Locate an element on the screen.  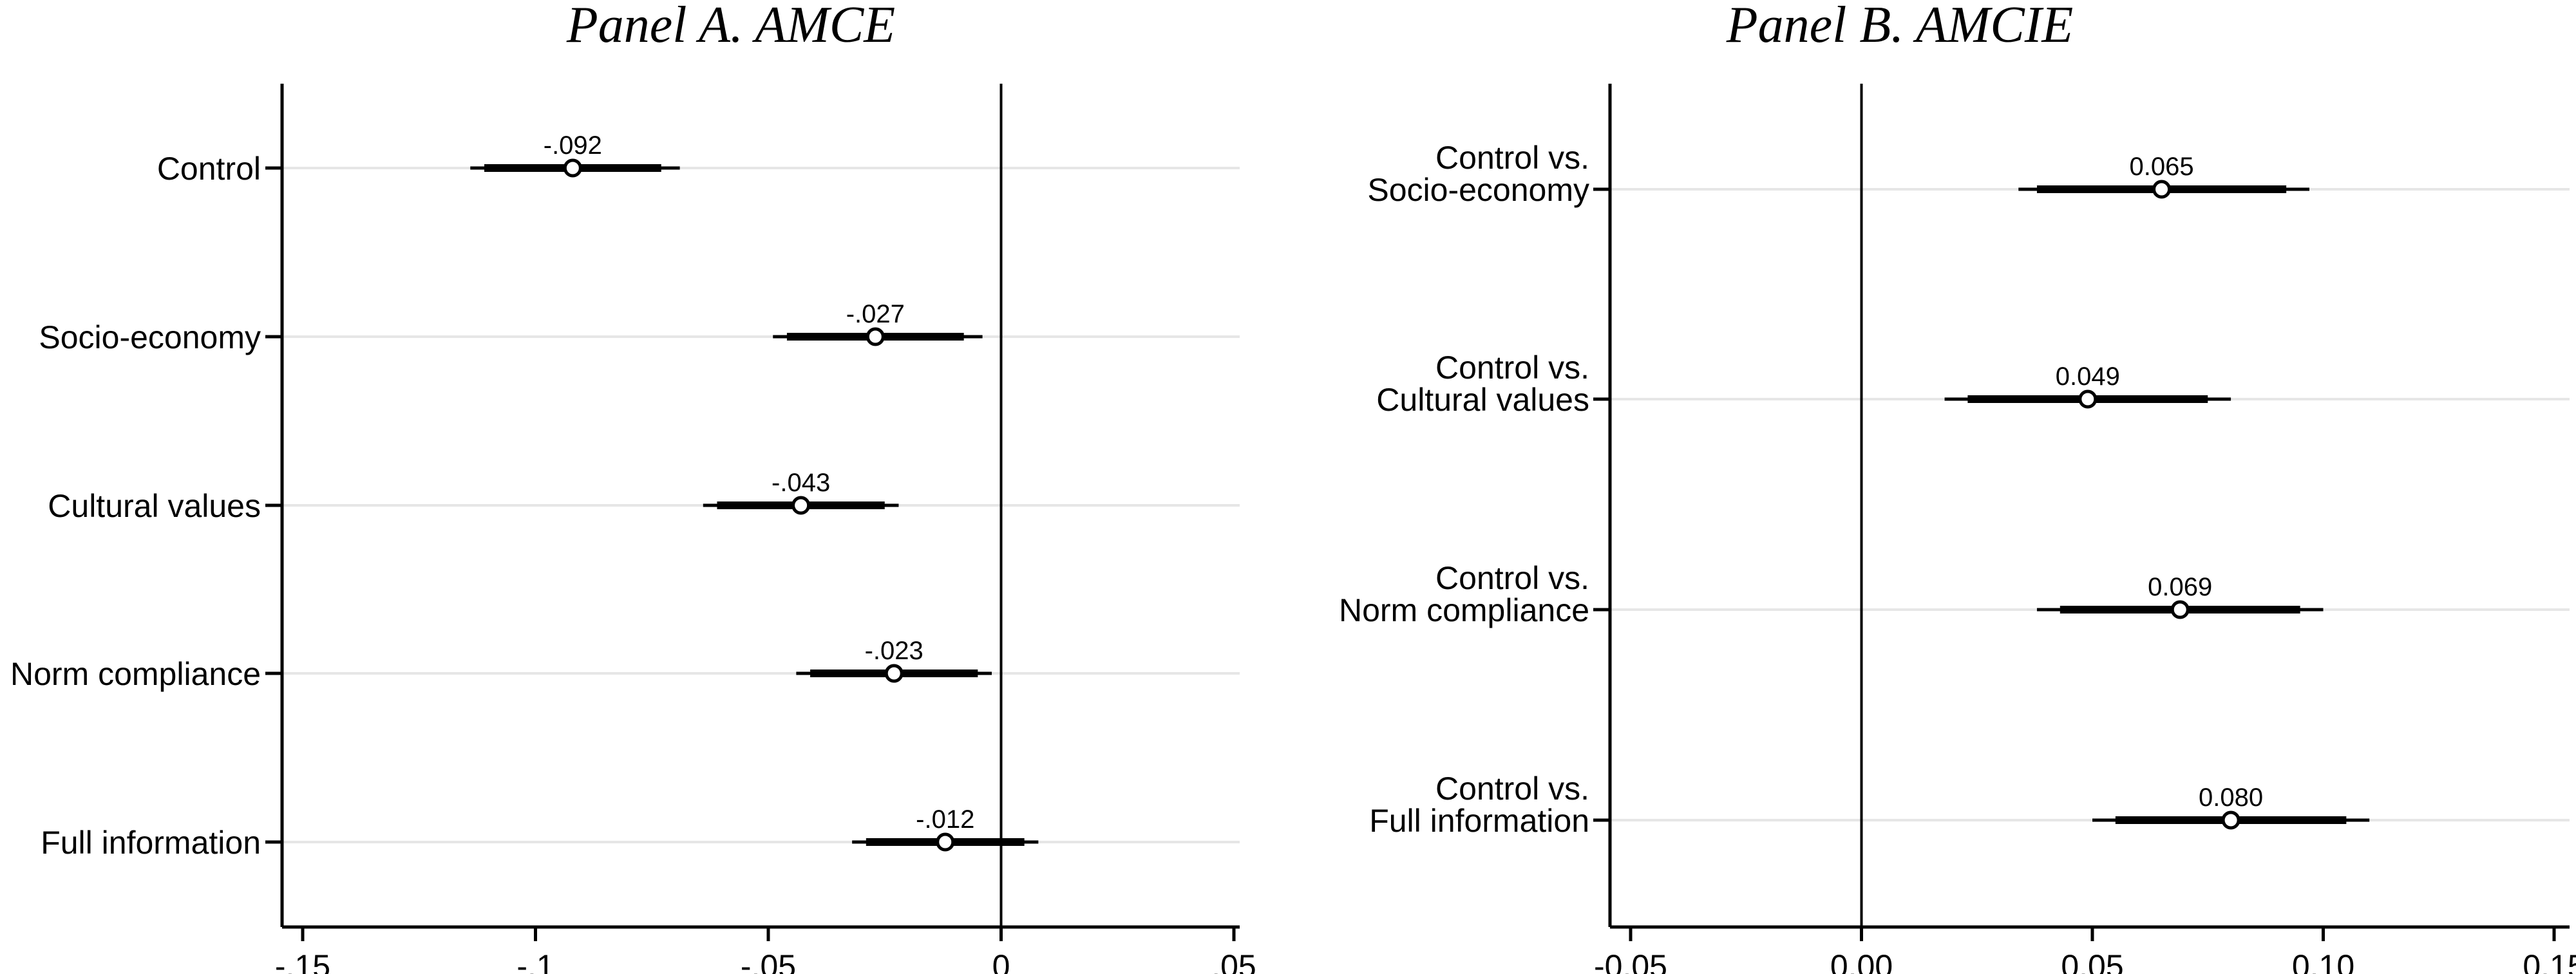
panel-a-x-tick-label: 0 is located at coordinates (1001, 961).